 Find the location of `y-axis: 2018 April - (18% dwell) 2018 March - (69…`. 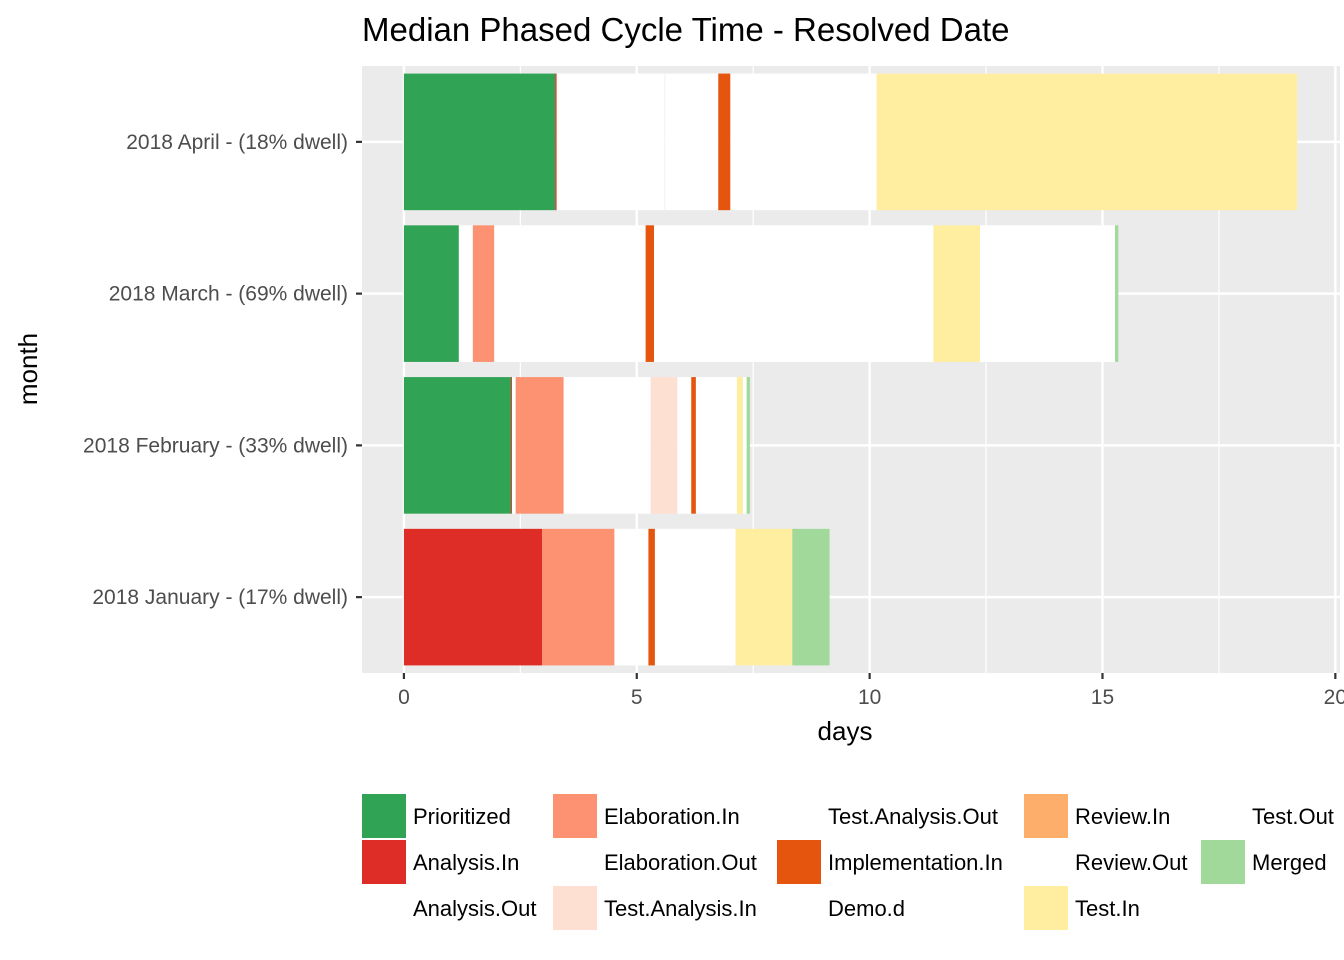

y-axis: 2018 April - (18% dwell) 2018 March - (69… is located at coordinates (222, 370).